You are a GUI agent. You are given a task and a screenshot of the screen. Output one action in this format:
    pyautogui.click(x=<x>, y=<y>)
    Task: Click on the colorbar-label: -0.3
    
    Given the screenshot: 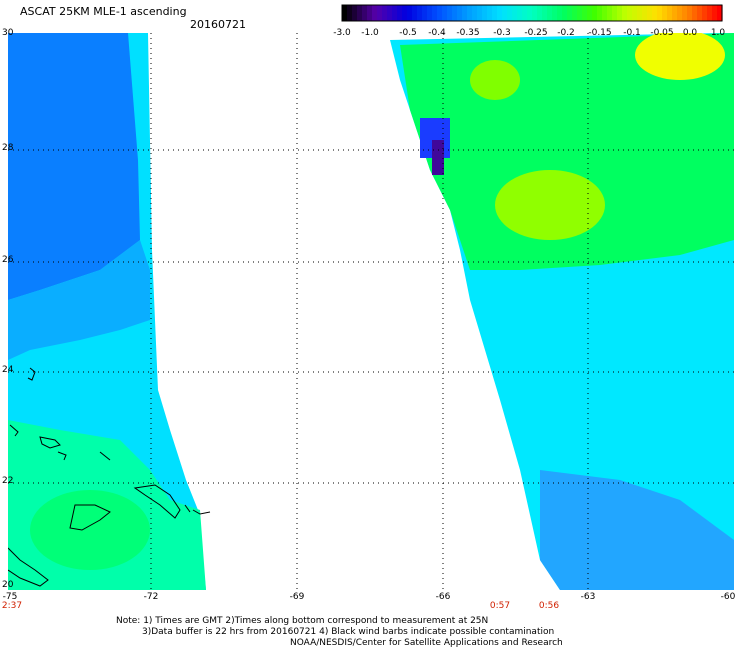 What is the action you would take?
    pyautogui.click(x=502, y=33)
    